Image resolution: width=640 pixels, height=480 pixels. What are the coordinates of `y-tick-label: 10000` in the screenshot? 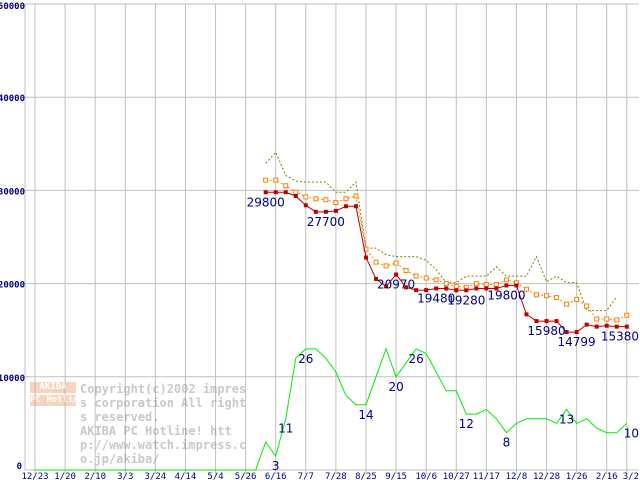 It's located at (12, 379).